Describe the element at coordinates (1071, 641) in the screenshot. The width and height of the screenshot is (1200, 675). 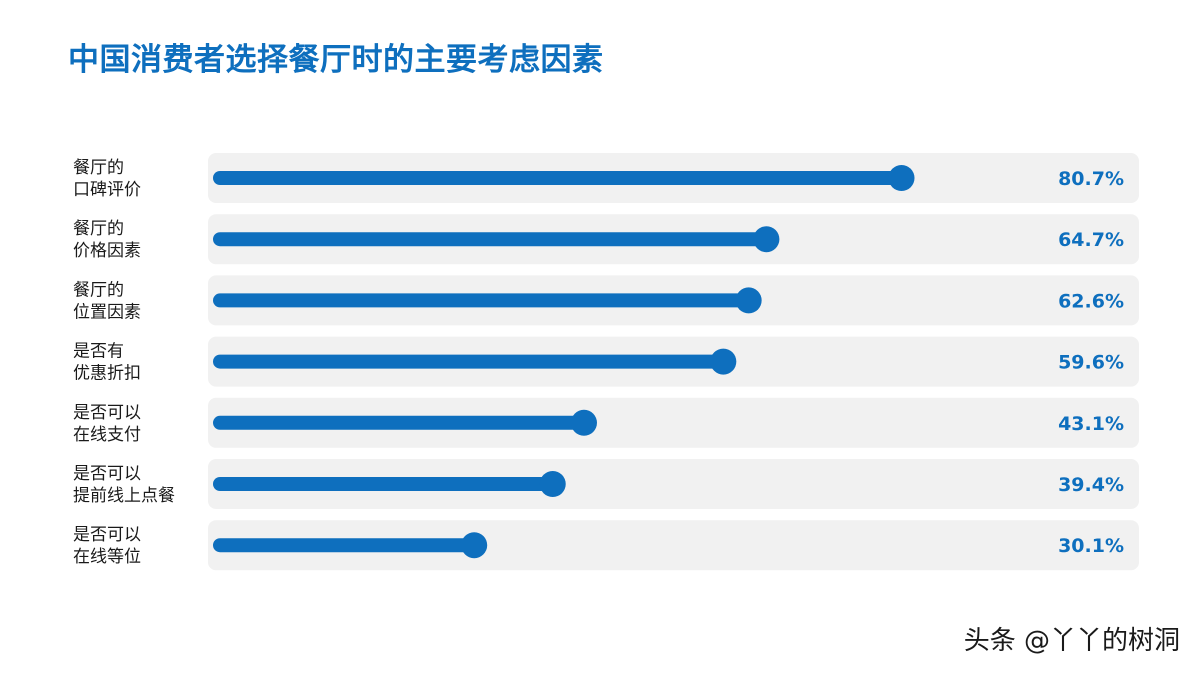
I see `watermark-text: 头条 @丫丫的树洞` at that location.